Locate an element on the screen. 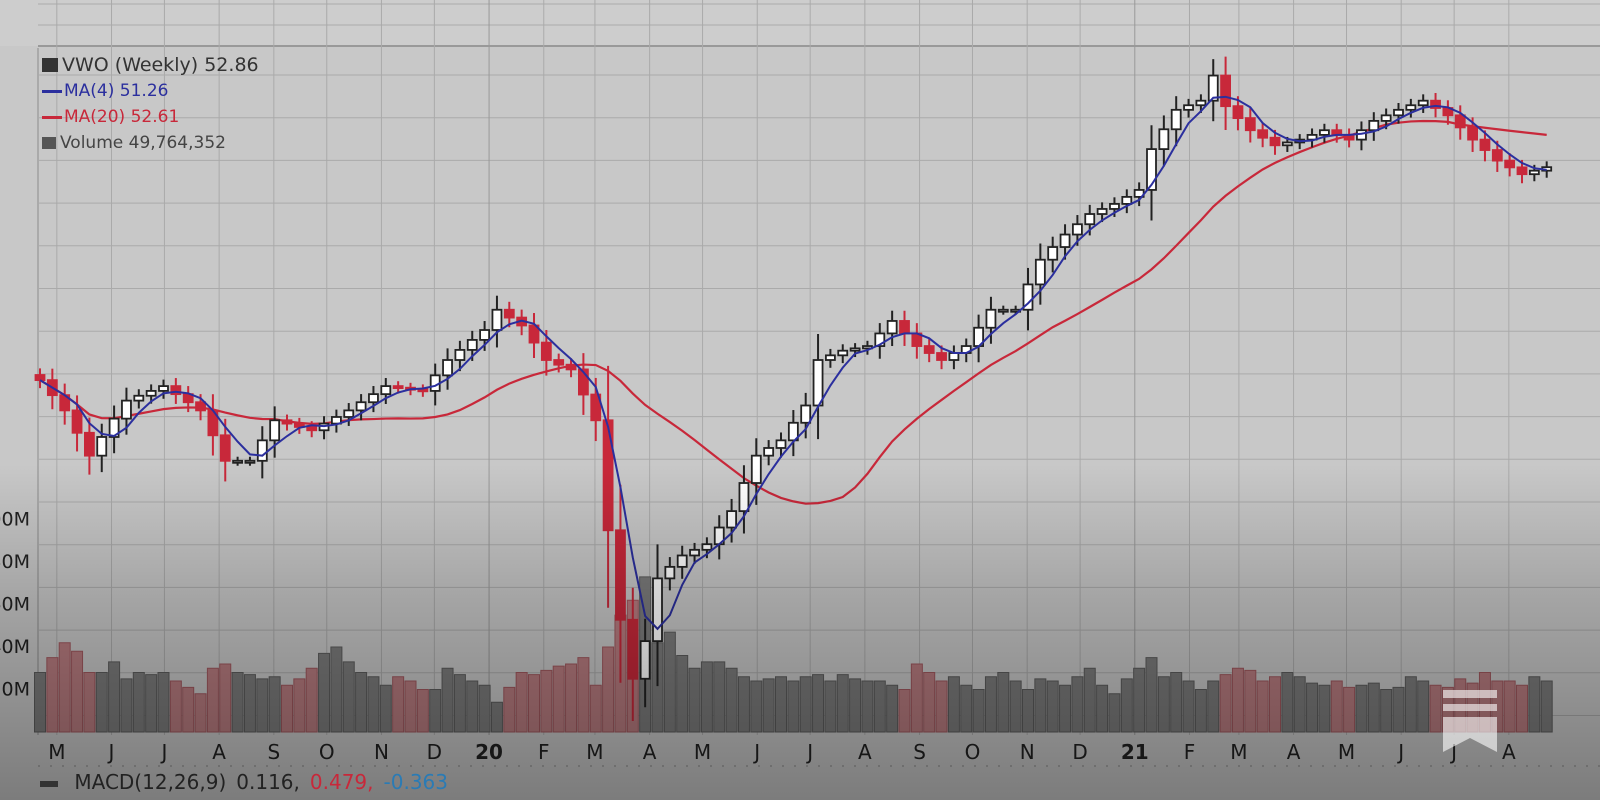 Image resolution: width=1600 pixels, height=800 pixels. x-tick-label: D is located at coordinates (434, 752).